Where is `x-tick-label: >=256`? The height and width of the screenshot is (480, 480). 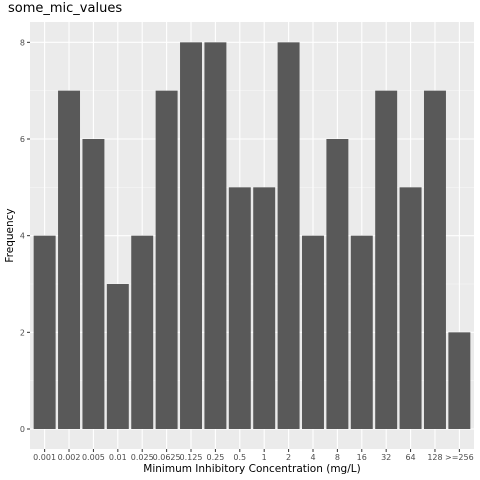 x-tick-label: >=256 is located at coordinates (459, 457).